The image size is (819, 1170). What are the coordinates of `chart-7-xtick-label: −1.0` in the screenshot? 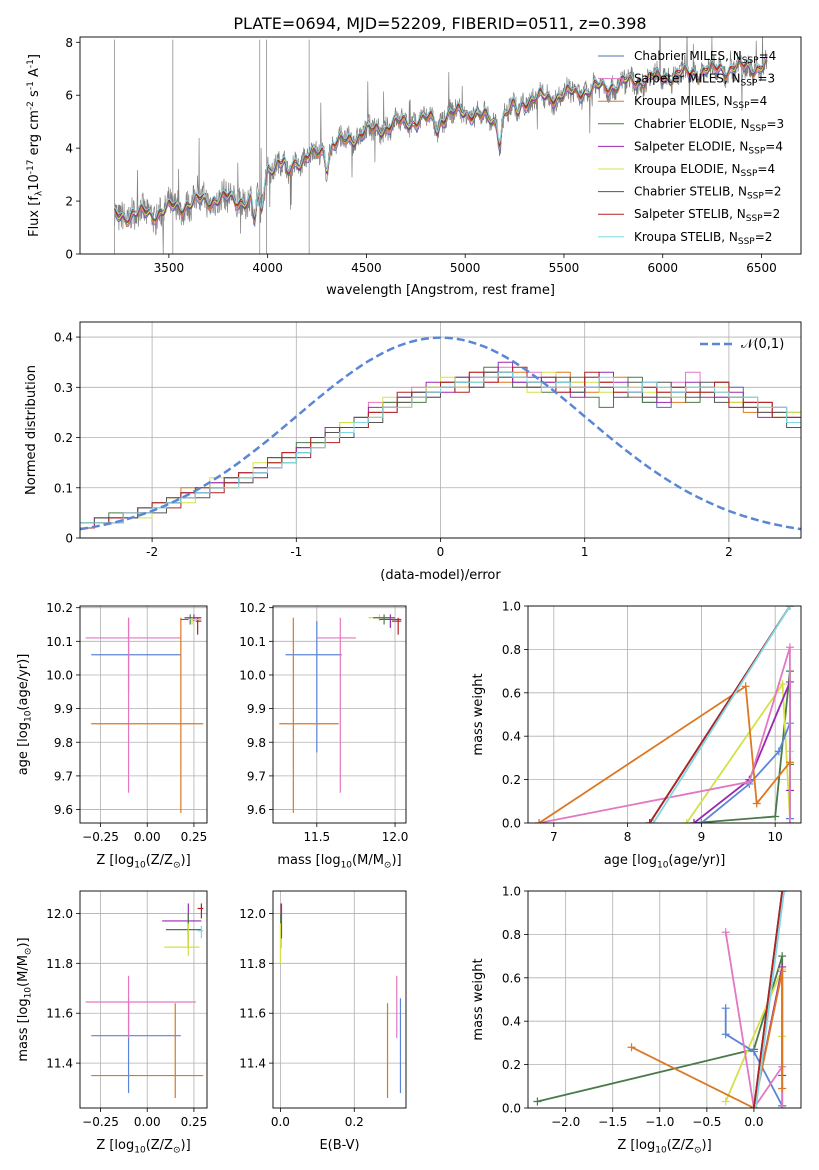 It's located at (659, 1122).